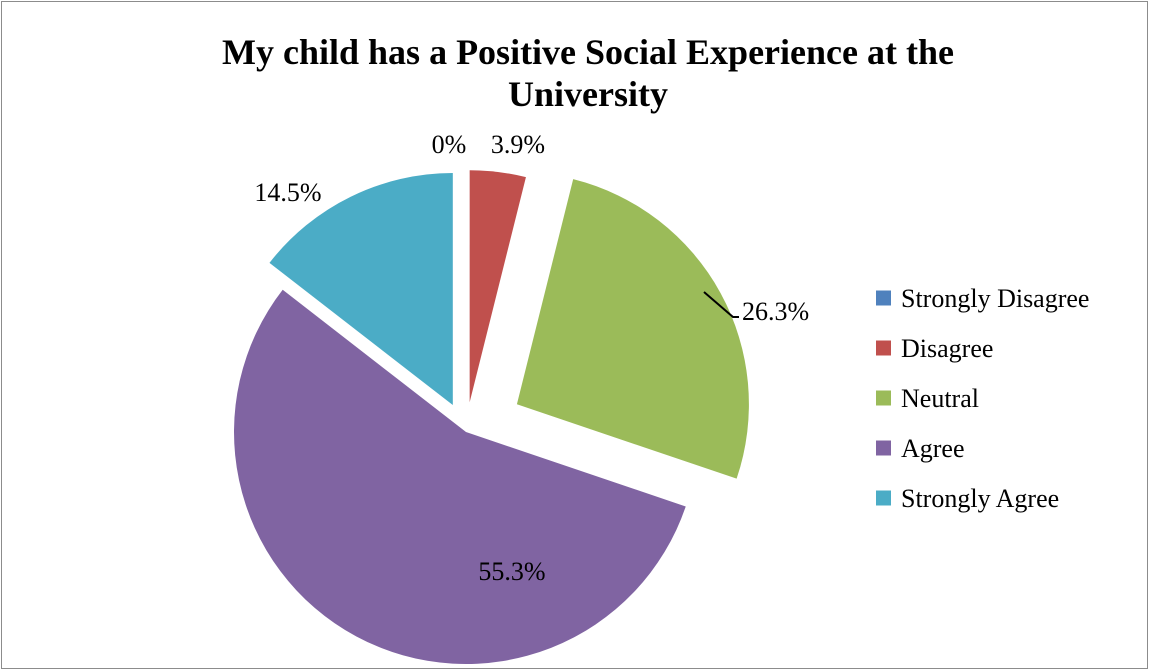 This screenshot has width=1151, height=672. I want to click on legend-label-neutral: Neutral, so click(940, 398).